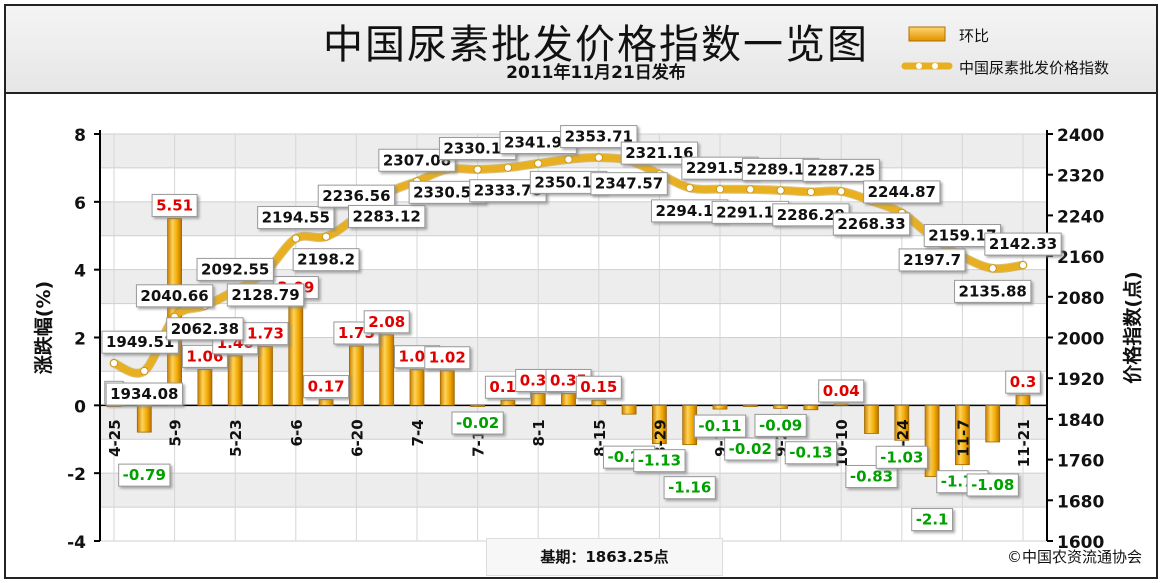  What do you see at coordinates (80, 136) in the screenshot?
I see `left-tick-label: 8` at bounding box center [80, 136].